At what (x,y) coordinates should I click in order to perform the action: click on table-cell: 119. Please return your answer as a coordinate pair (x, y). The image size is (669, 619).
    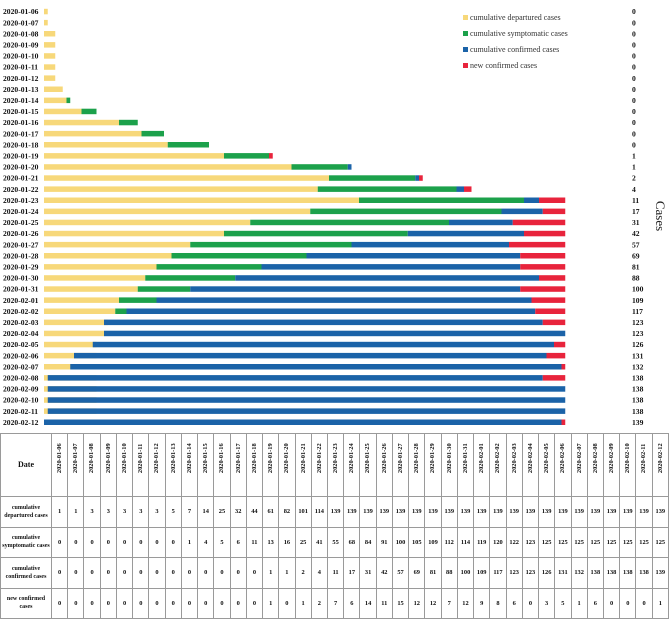
    Looking at the image, I should click on (482, 542).